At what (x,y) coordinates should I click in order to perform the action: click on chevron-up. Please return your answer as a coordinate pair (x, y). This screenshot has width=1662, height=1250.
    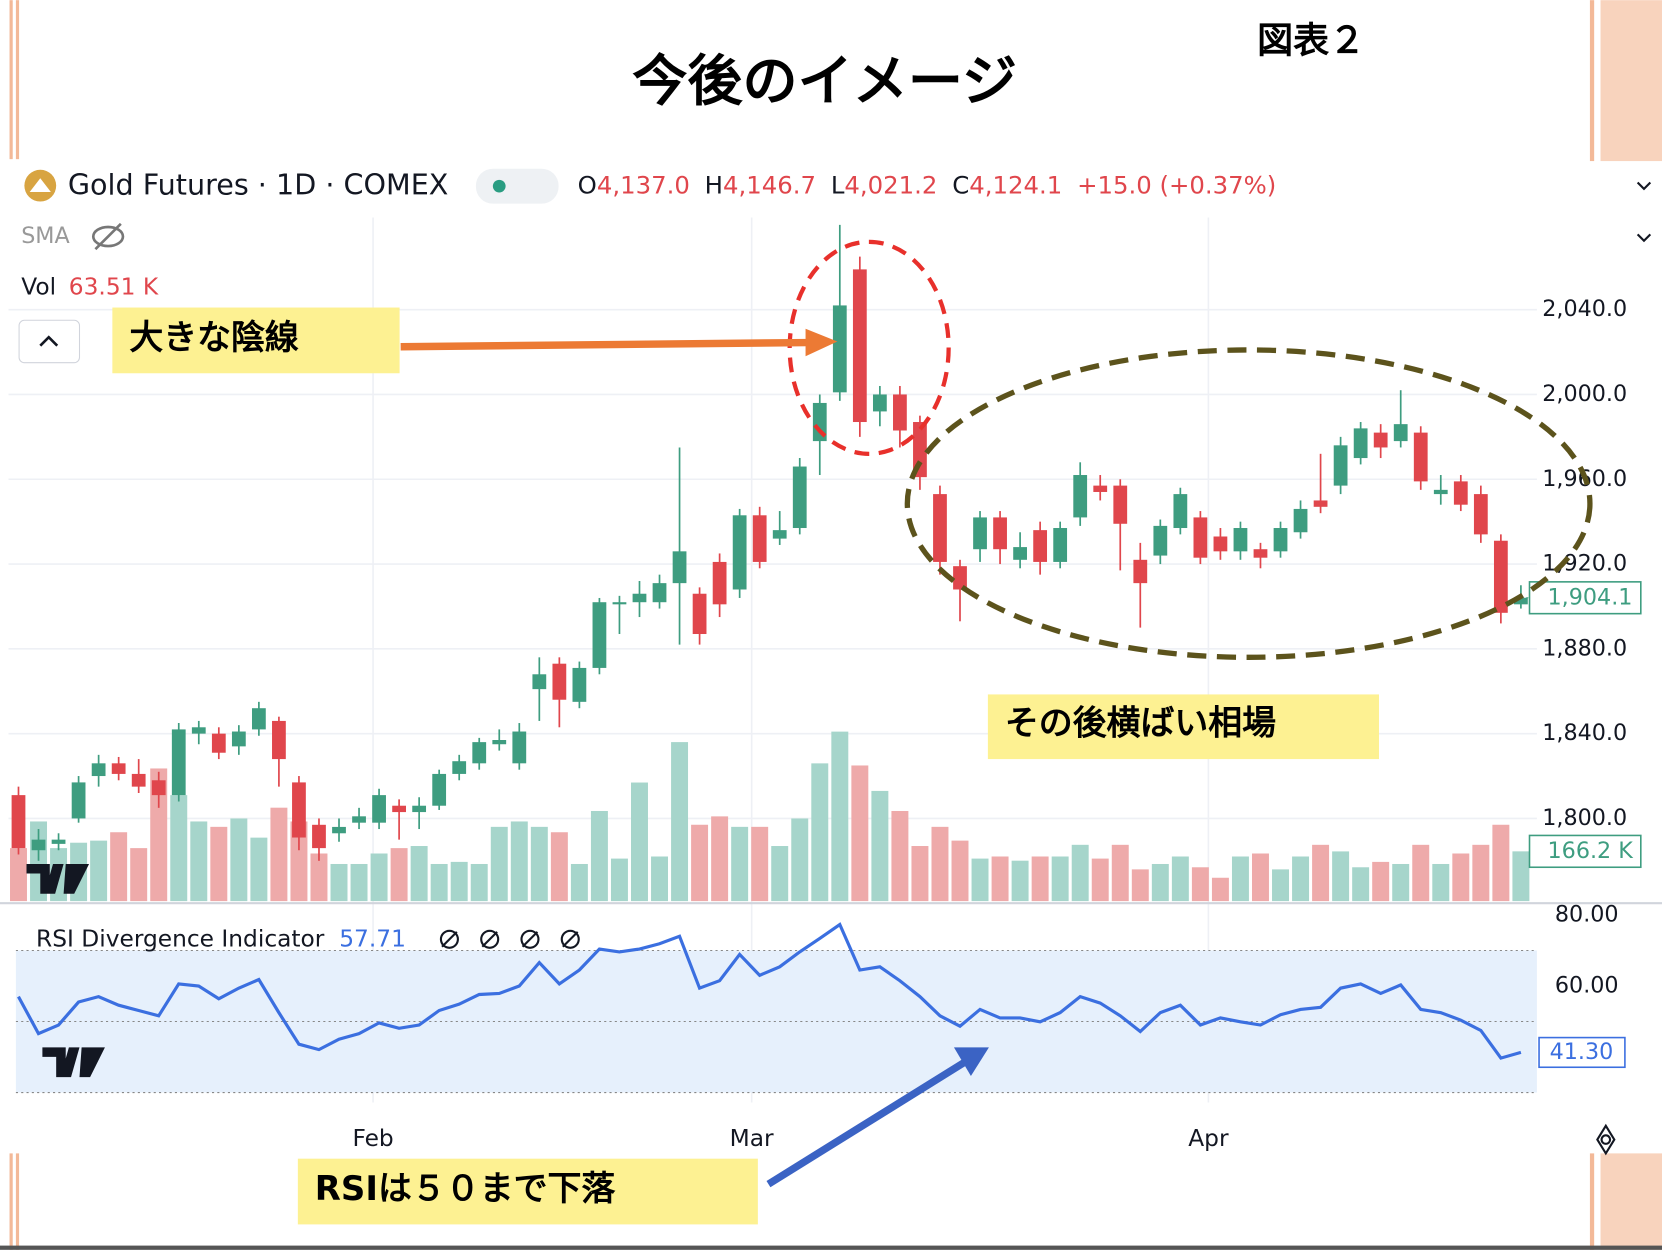
    Looking at the image, I should click on (49, 341).